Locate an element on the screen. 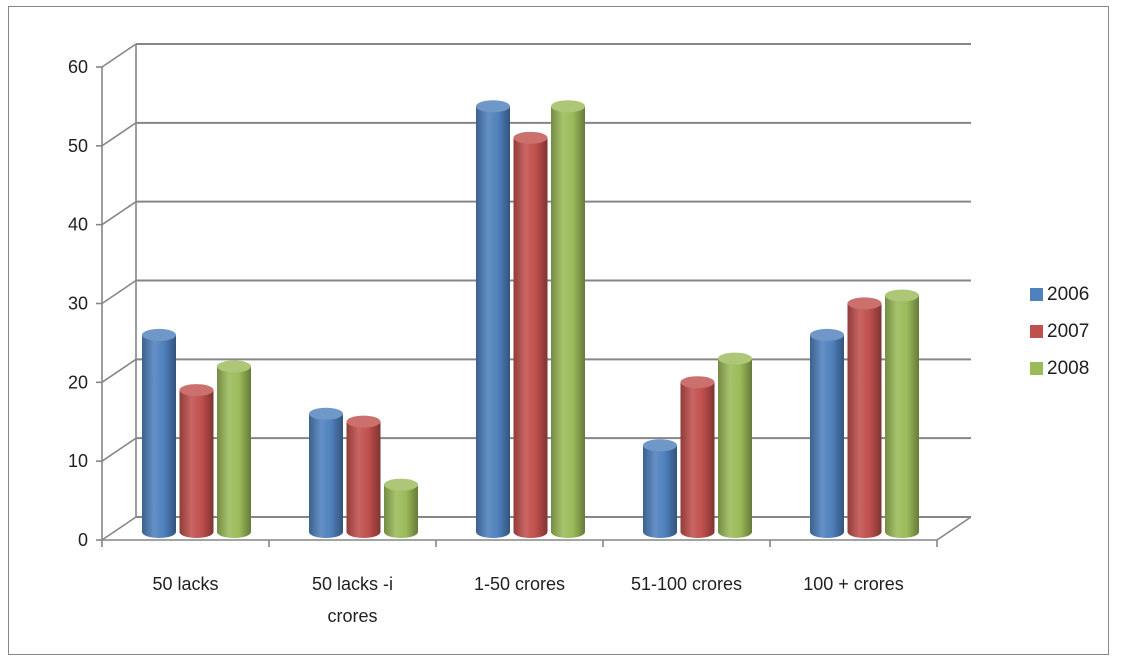  y-tick-label: 50 is located at coordinates (78, 146).